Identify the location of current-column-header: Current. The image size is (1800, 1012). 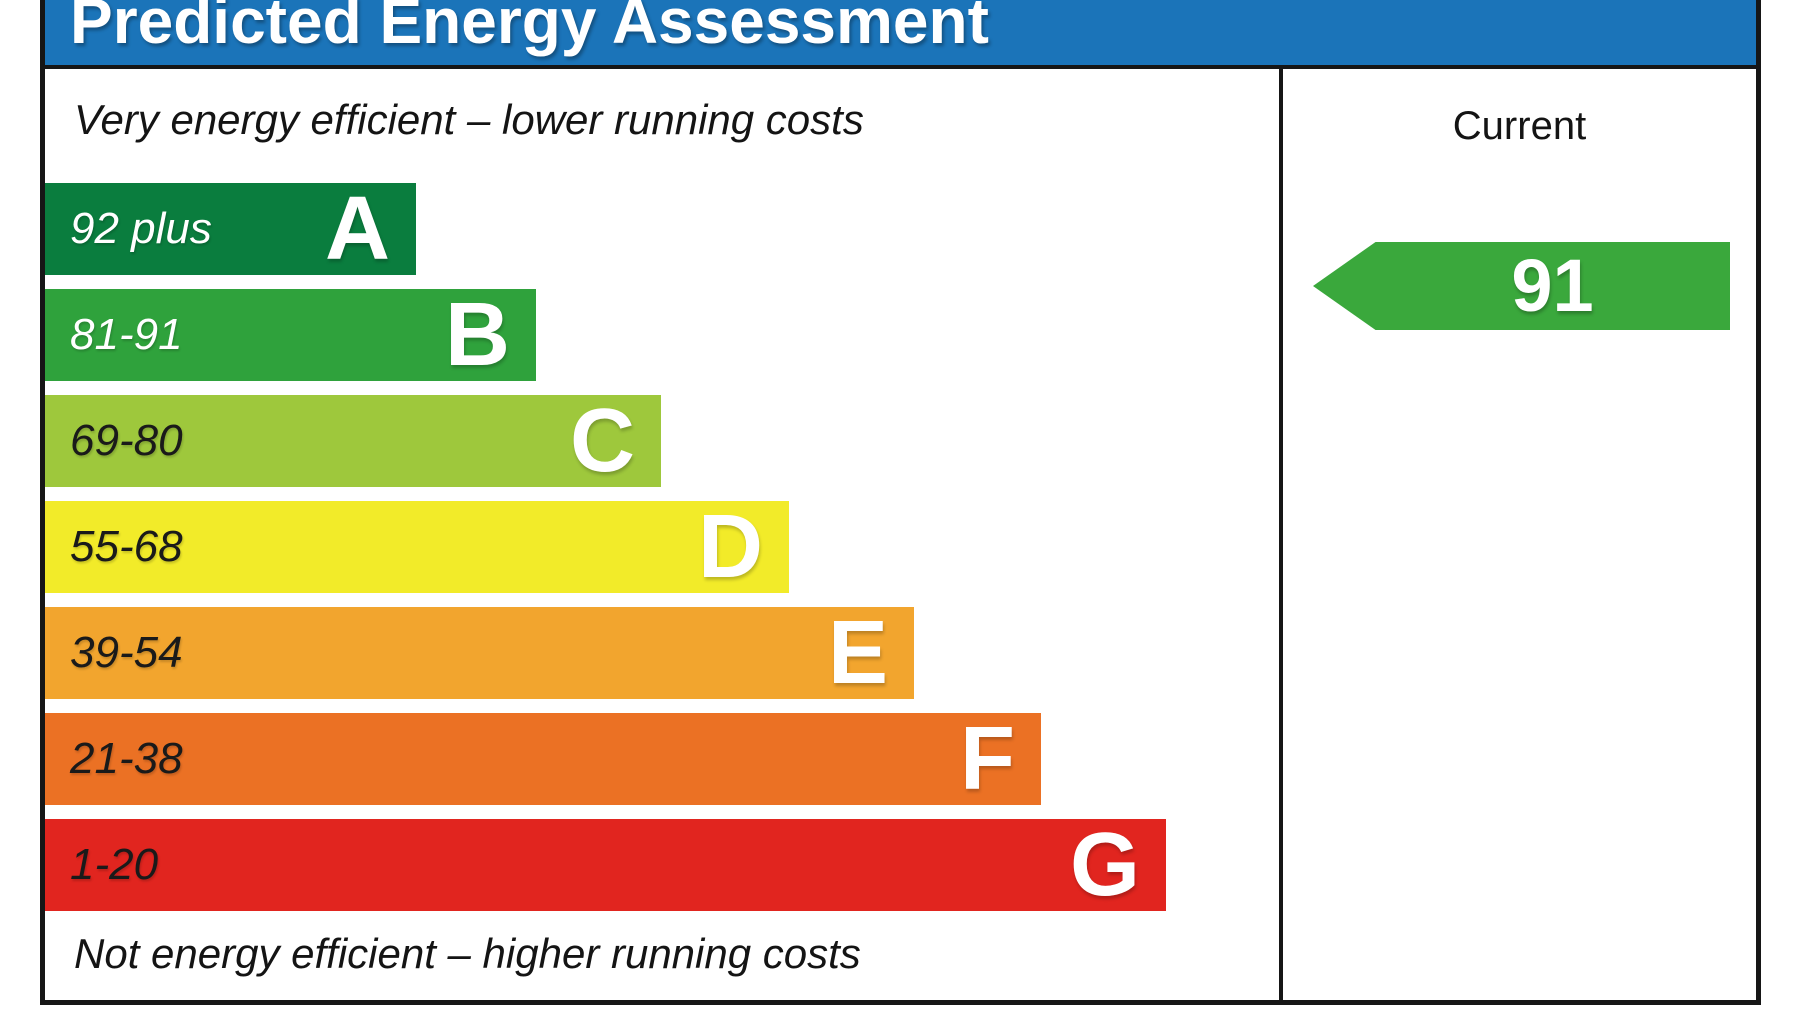
(1519, 126).